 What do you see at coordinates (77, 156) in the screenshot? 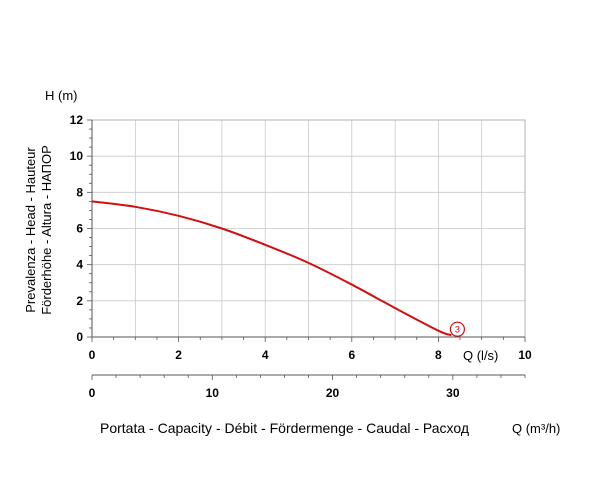
I see `y-tick-label: 10` at bounding box center [77, 156].